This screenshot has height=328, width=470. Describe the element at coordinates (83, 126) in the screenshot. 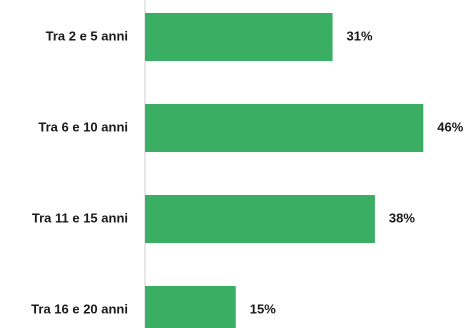

I see `category-label-2: Tra 6 e 10 anni` at that location.